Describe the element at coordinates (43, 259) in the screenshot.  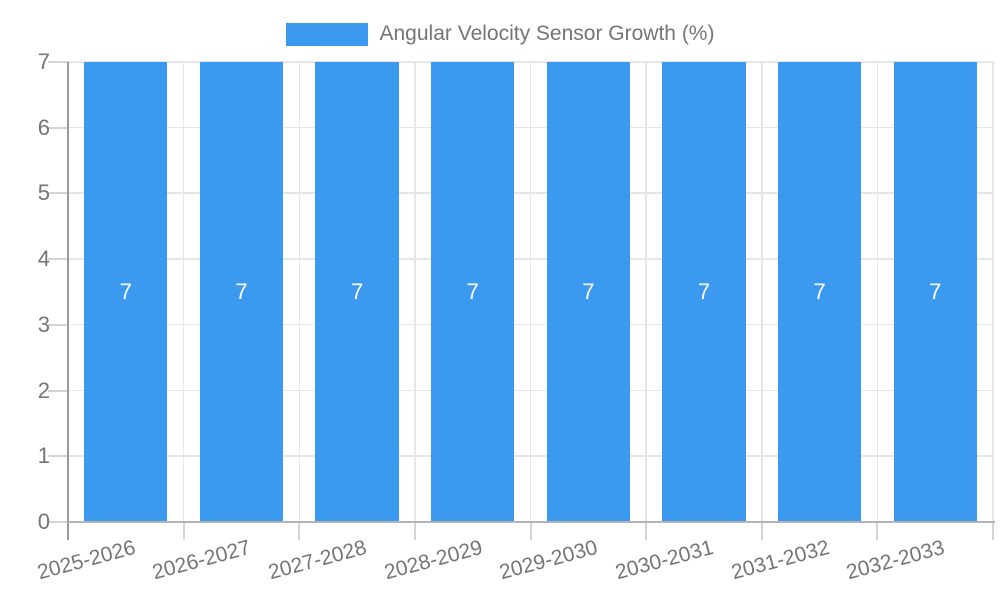
I see `y-axis-tick-label: 4` at that location.